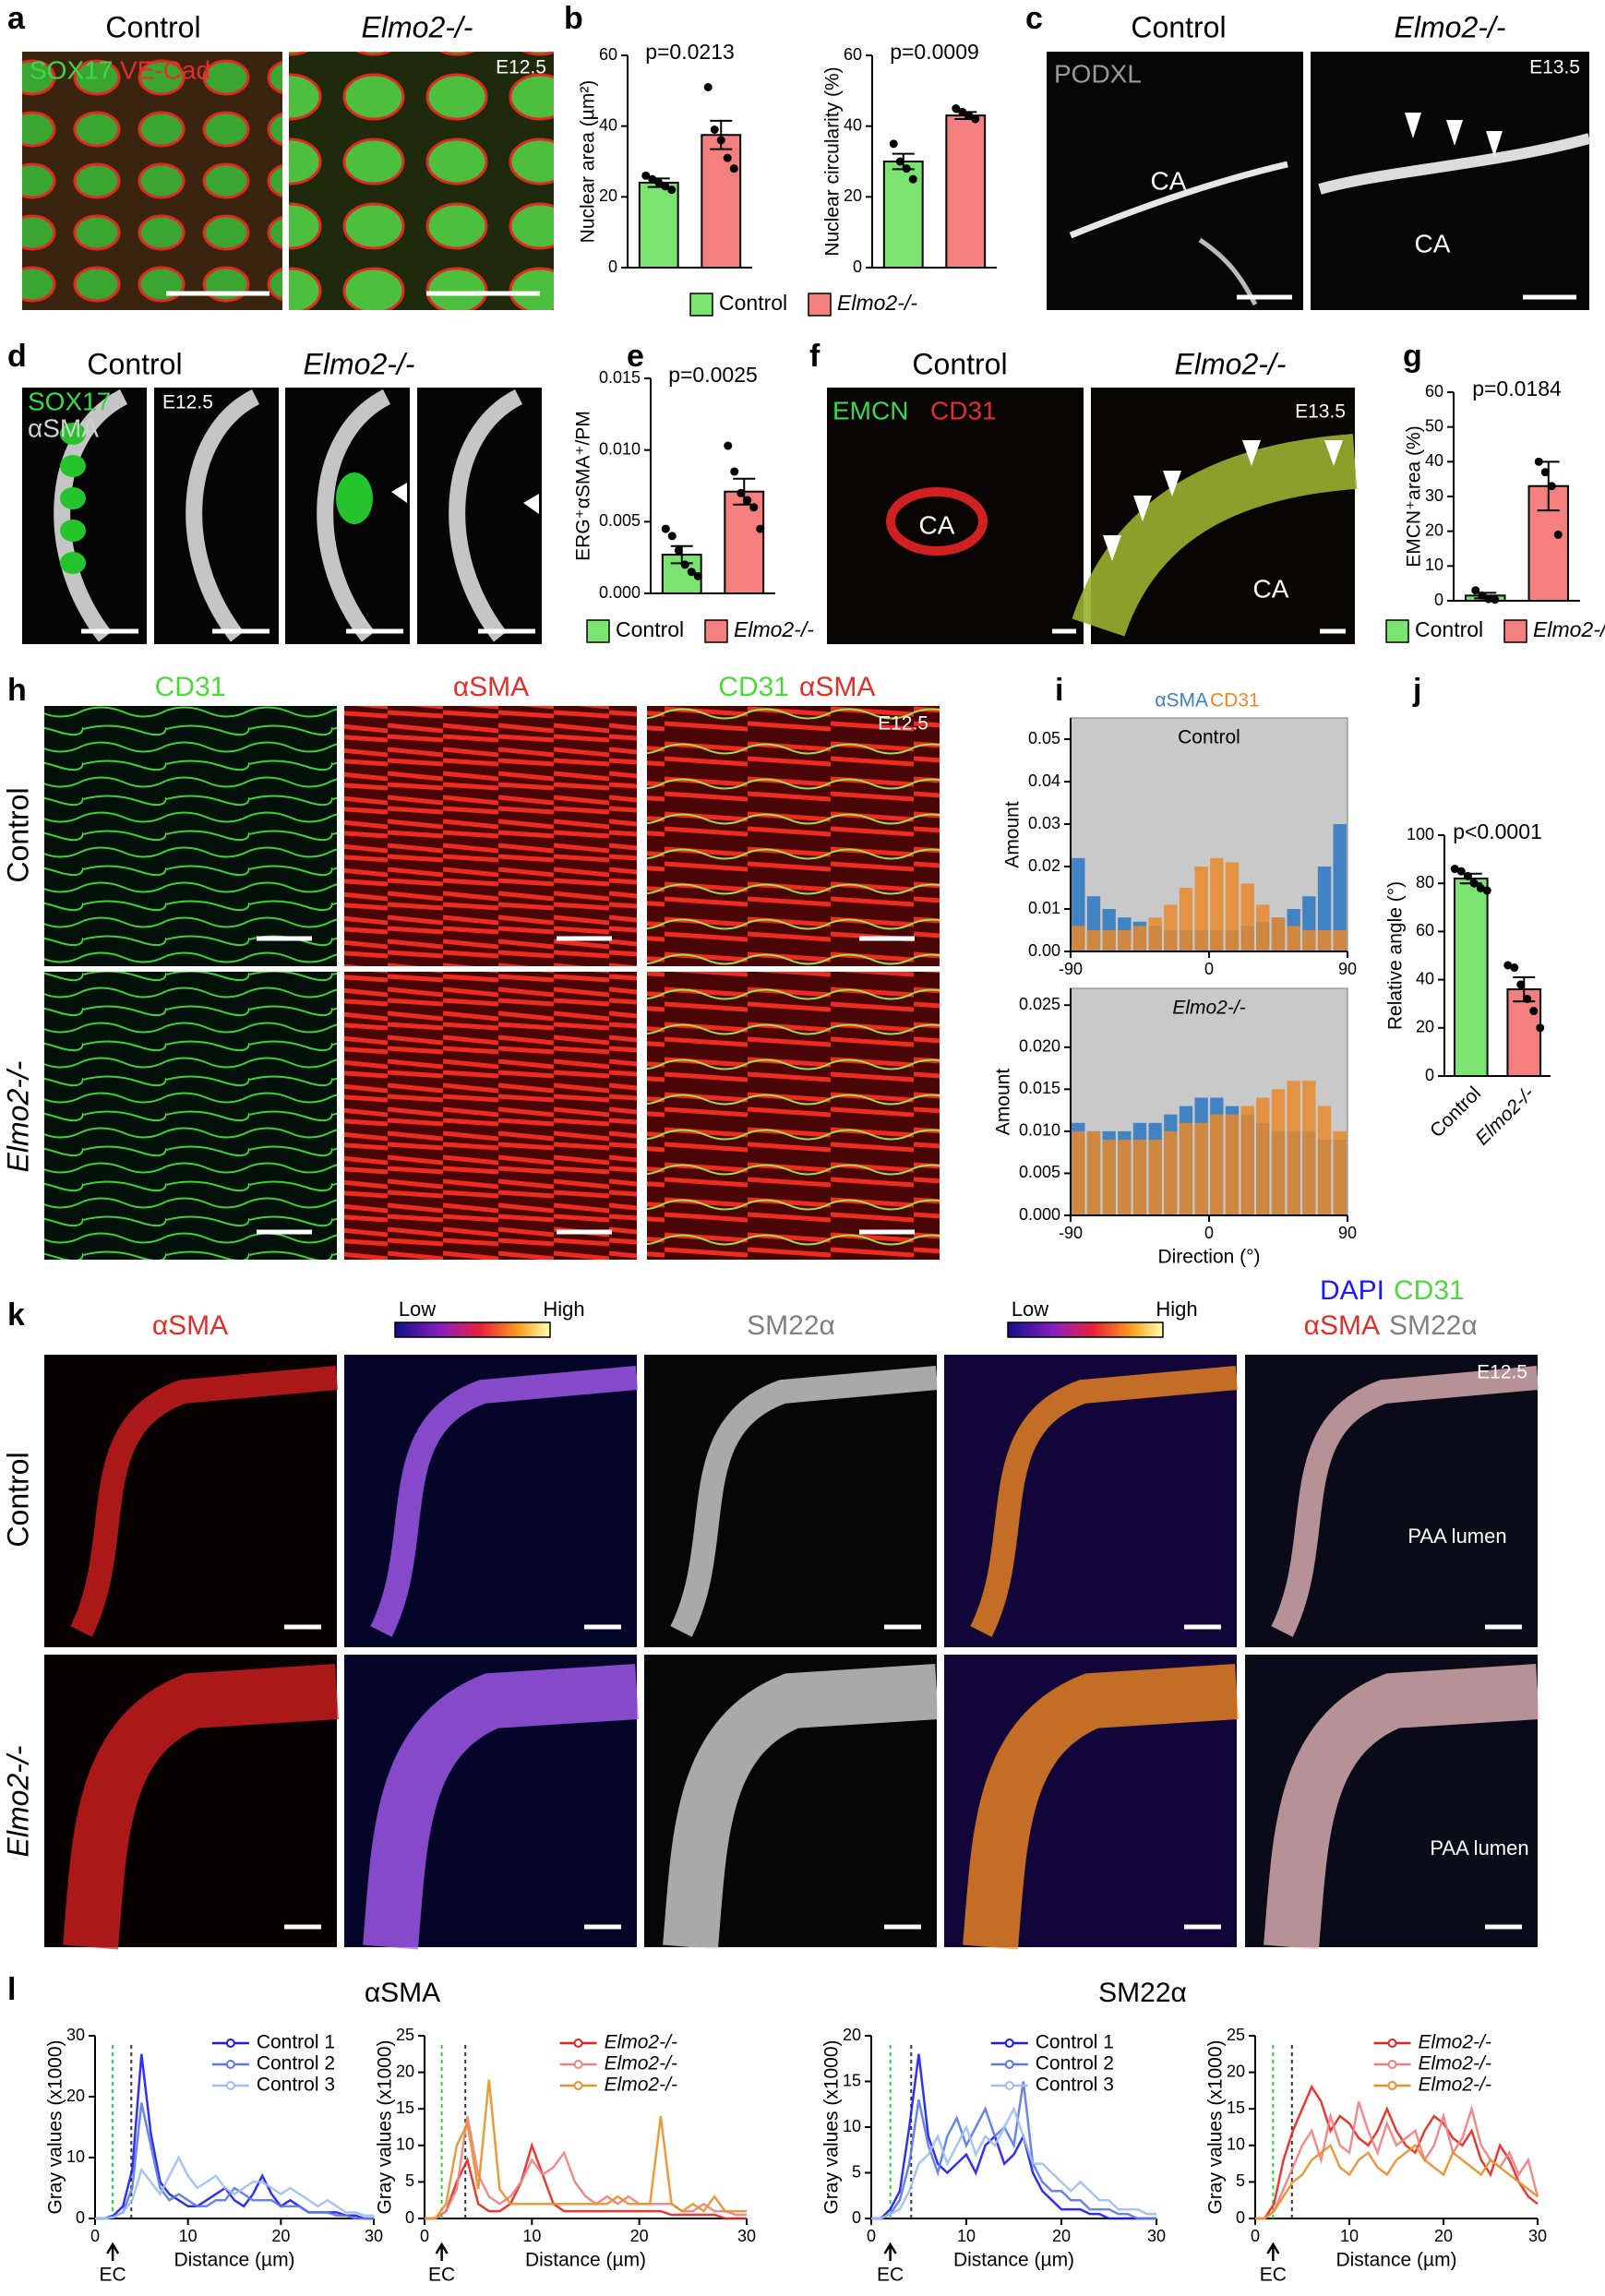 Image resolution: width=1605 pixels, height=2296 pixels. Describe the element at coordinates (1044, 908) in the screenshot. I see `y-tick-label: 0.01` at that location.